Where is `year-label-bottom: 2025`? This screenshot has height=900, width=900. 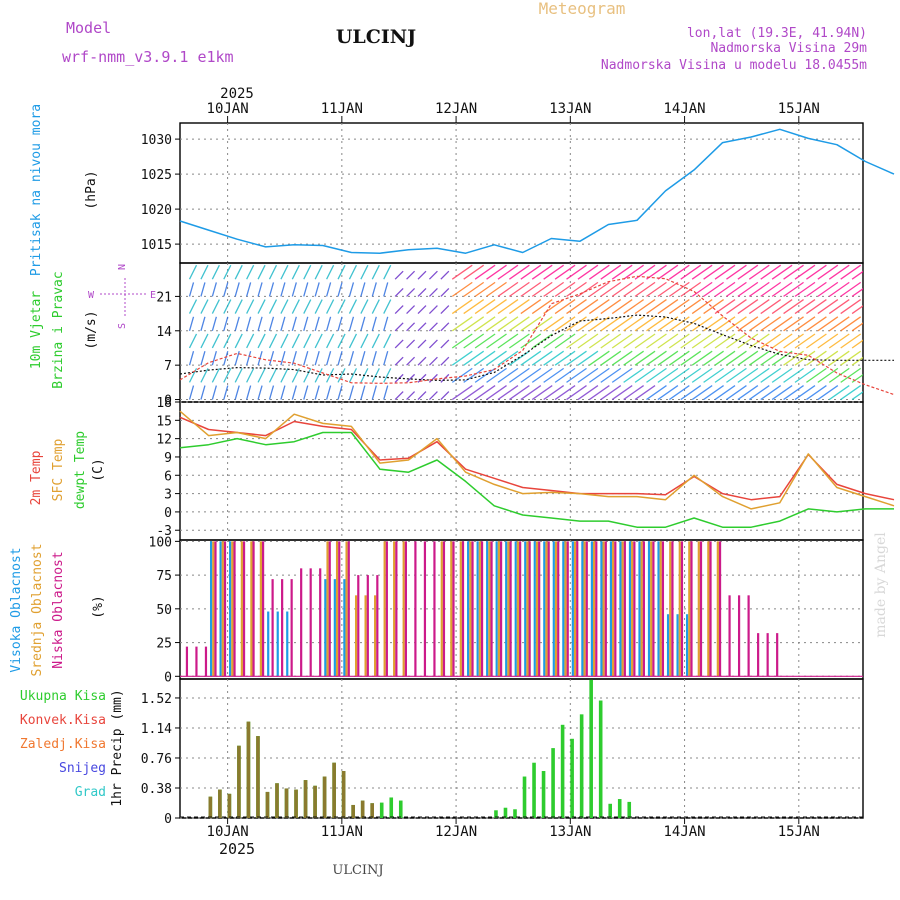
year-label-bottom: 2025 is located at coordinates (237, 849).